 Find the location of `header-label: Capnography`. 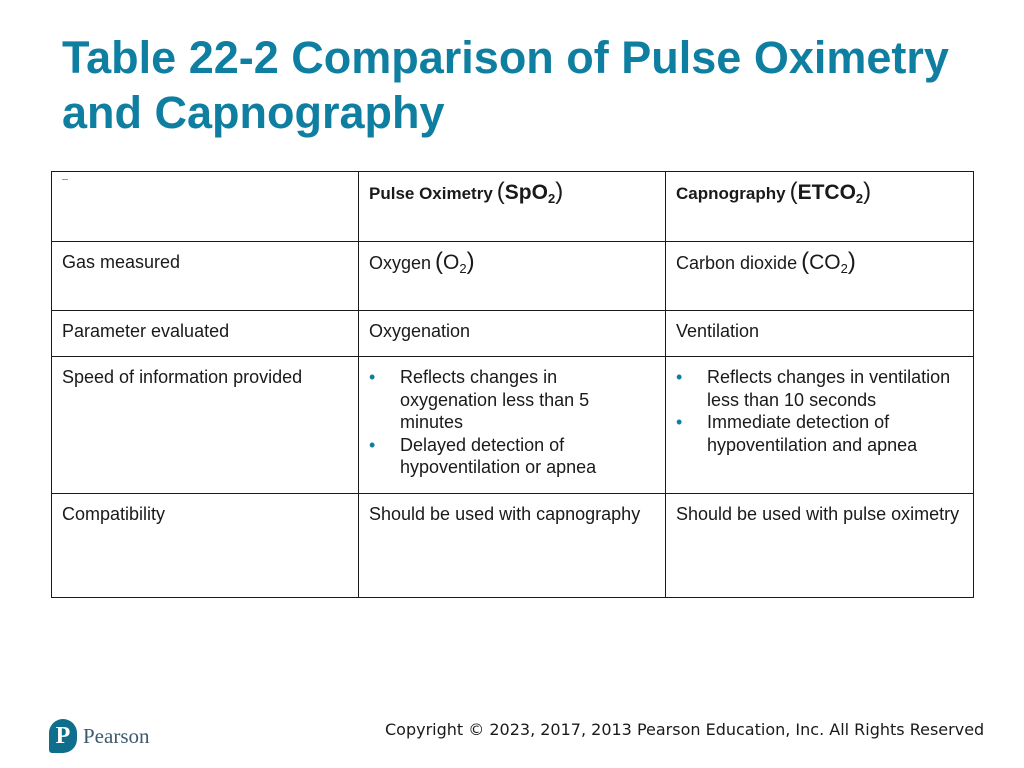

header-label: Capnography is located at coordinates (731, 193).